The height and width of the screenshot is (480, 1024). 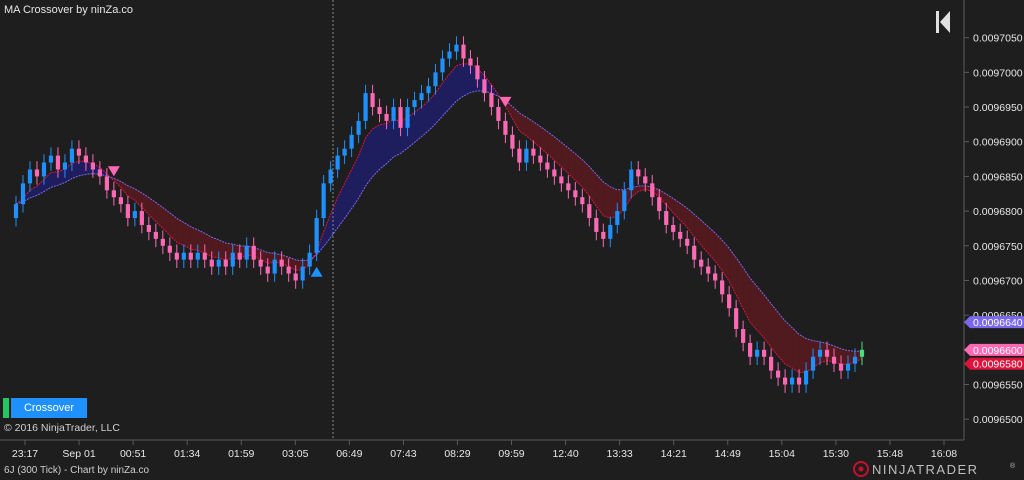 I want to click on crossover-button: Crossover, so click(x=45, y=408).